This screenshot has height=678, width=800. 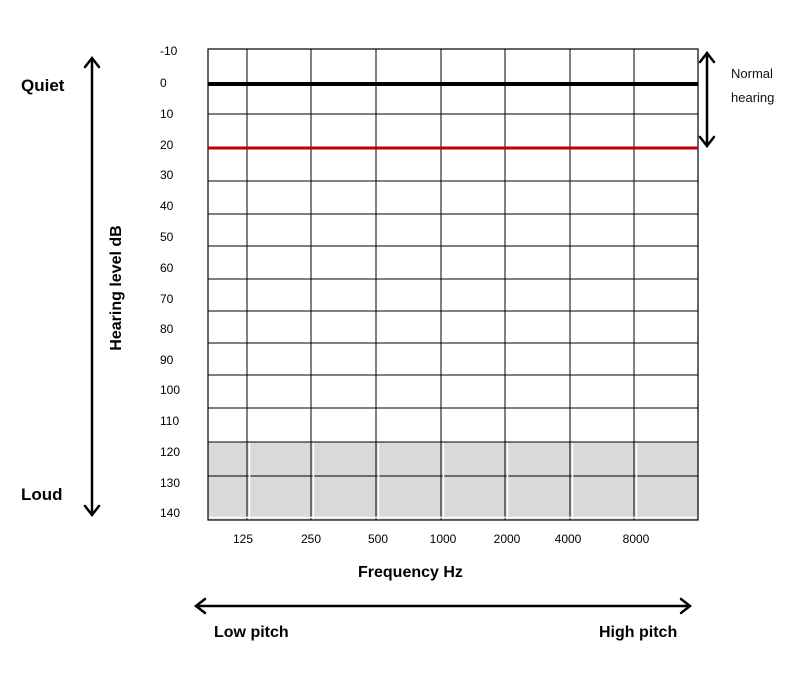 I want to click on y-tick: 120, so click(x=170, y=452).